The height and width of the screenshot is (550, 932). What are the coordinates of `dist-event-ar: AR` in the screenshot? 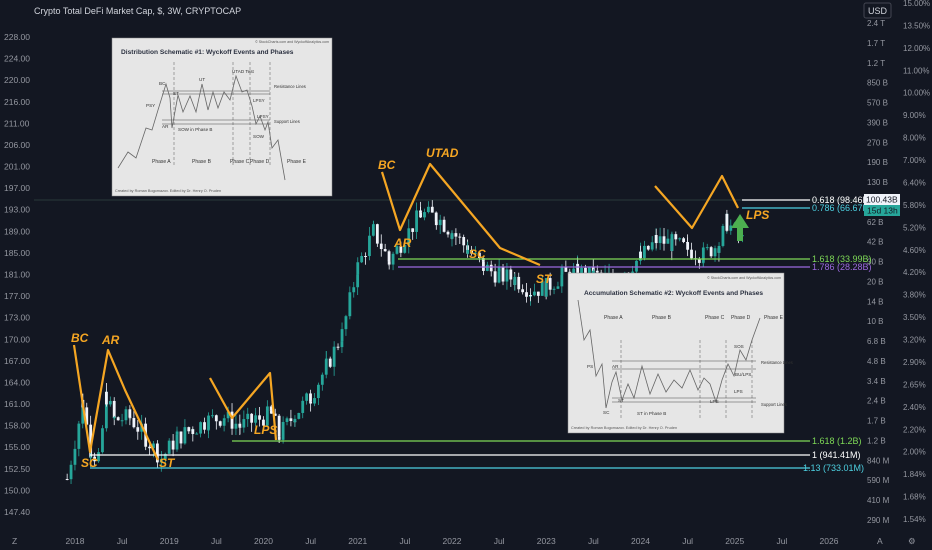 It's located at (165, 126).